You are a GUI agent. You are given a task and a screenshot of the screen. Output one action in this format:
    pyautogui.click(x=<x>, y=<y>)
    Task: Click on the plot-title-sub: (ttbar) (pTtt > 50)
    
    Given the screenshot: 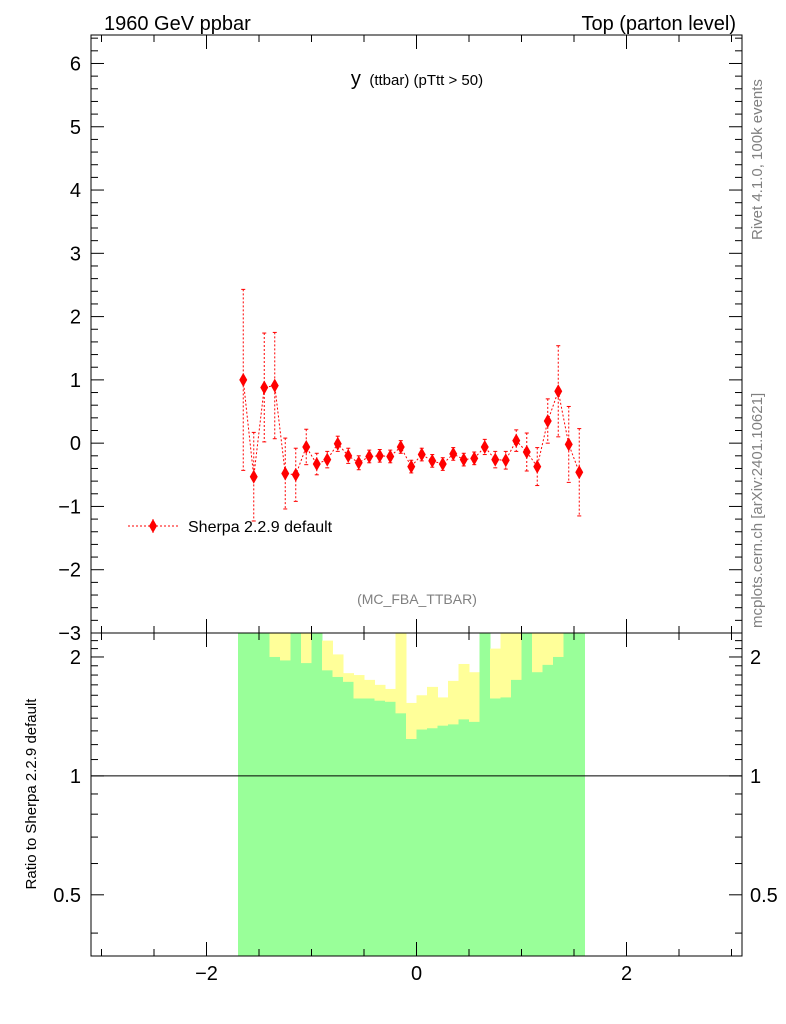 What is the action you would take?
    pyautogui.click(x=426, y=80)
    